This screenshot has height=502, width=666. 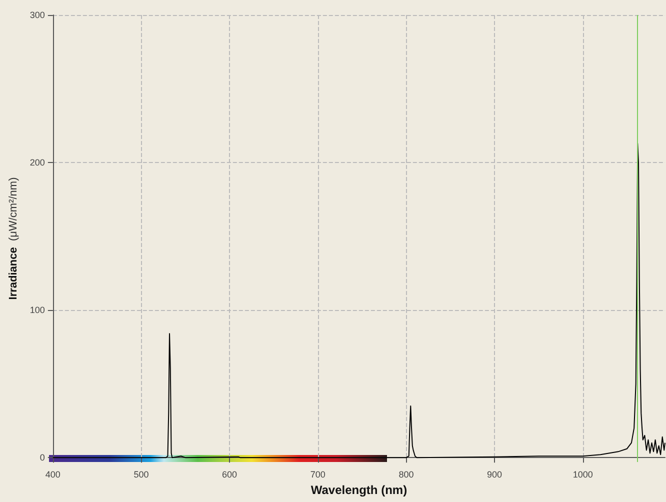 What do you see at coordinates (52, 475) in the screenshot?
I see `x-tick-label: 400` at bounding box center [52, 475].